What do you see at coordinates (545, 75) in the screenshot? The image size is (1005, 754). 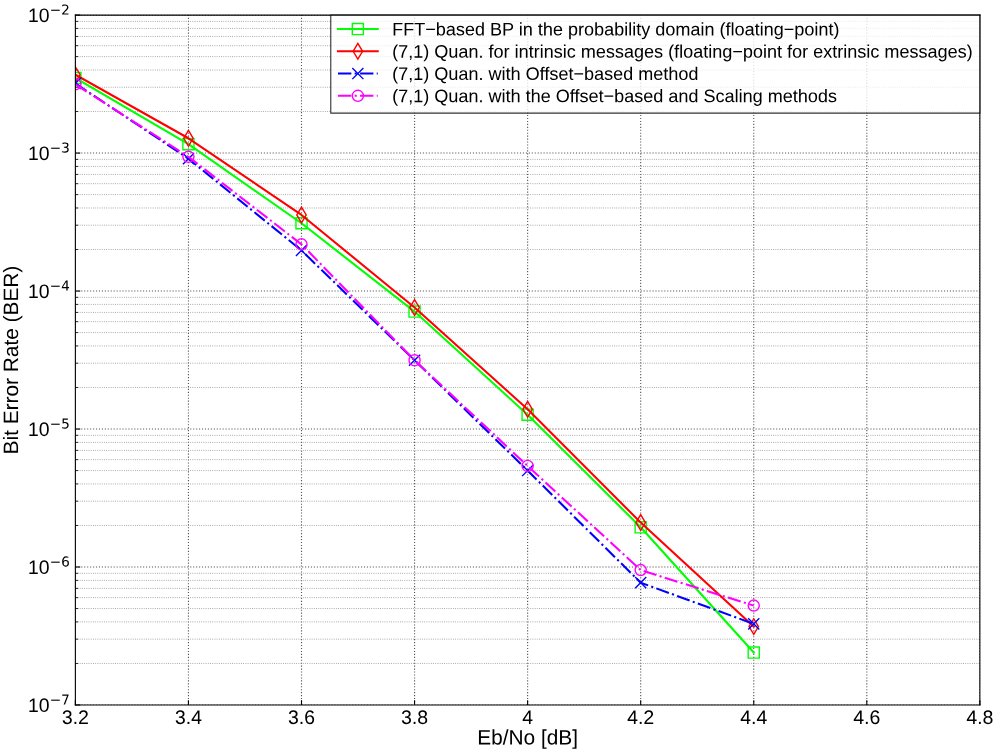 I see `legend-label: (7,1) Quan. with Offset−based method` at bounding box center [545, 75].